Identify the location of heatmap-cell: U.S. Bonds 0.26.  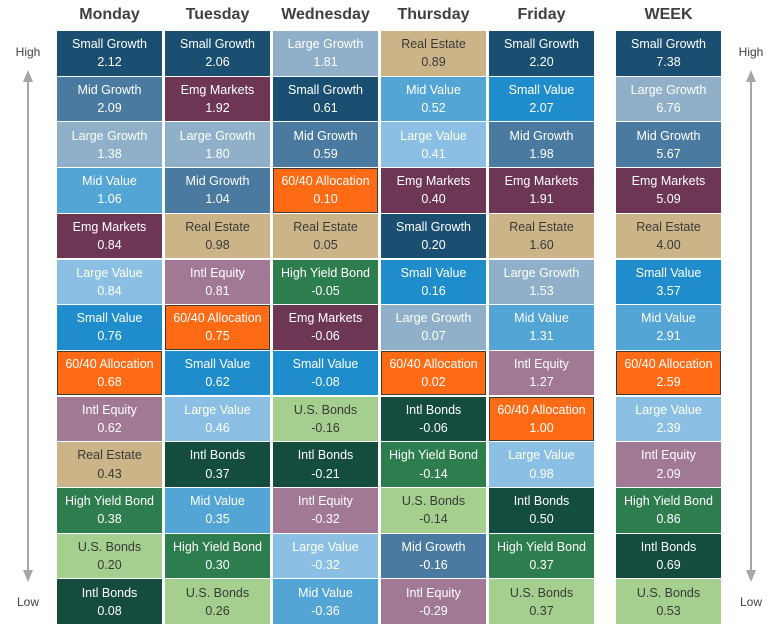
(217, 601).